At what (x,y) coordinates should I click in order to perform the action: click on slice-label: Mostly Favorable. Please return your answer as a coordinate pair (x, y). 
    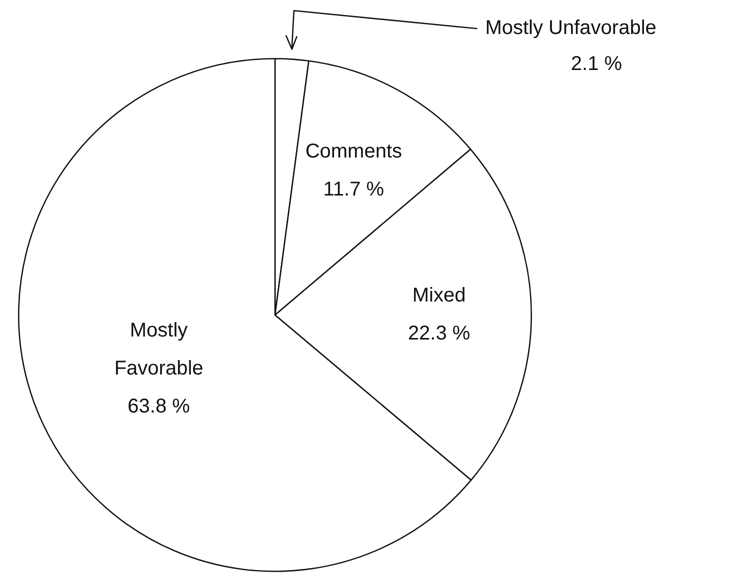
    Looking at the image, I should click on (159, 350).